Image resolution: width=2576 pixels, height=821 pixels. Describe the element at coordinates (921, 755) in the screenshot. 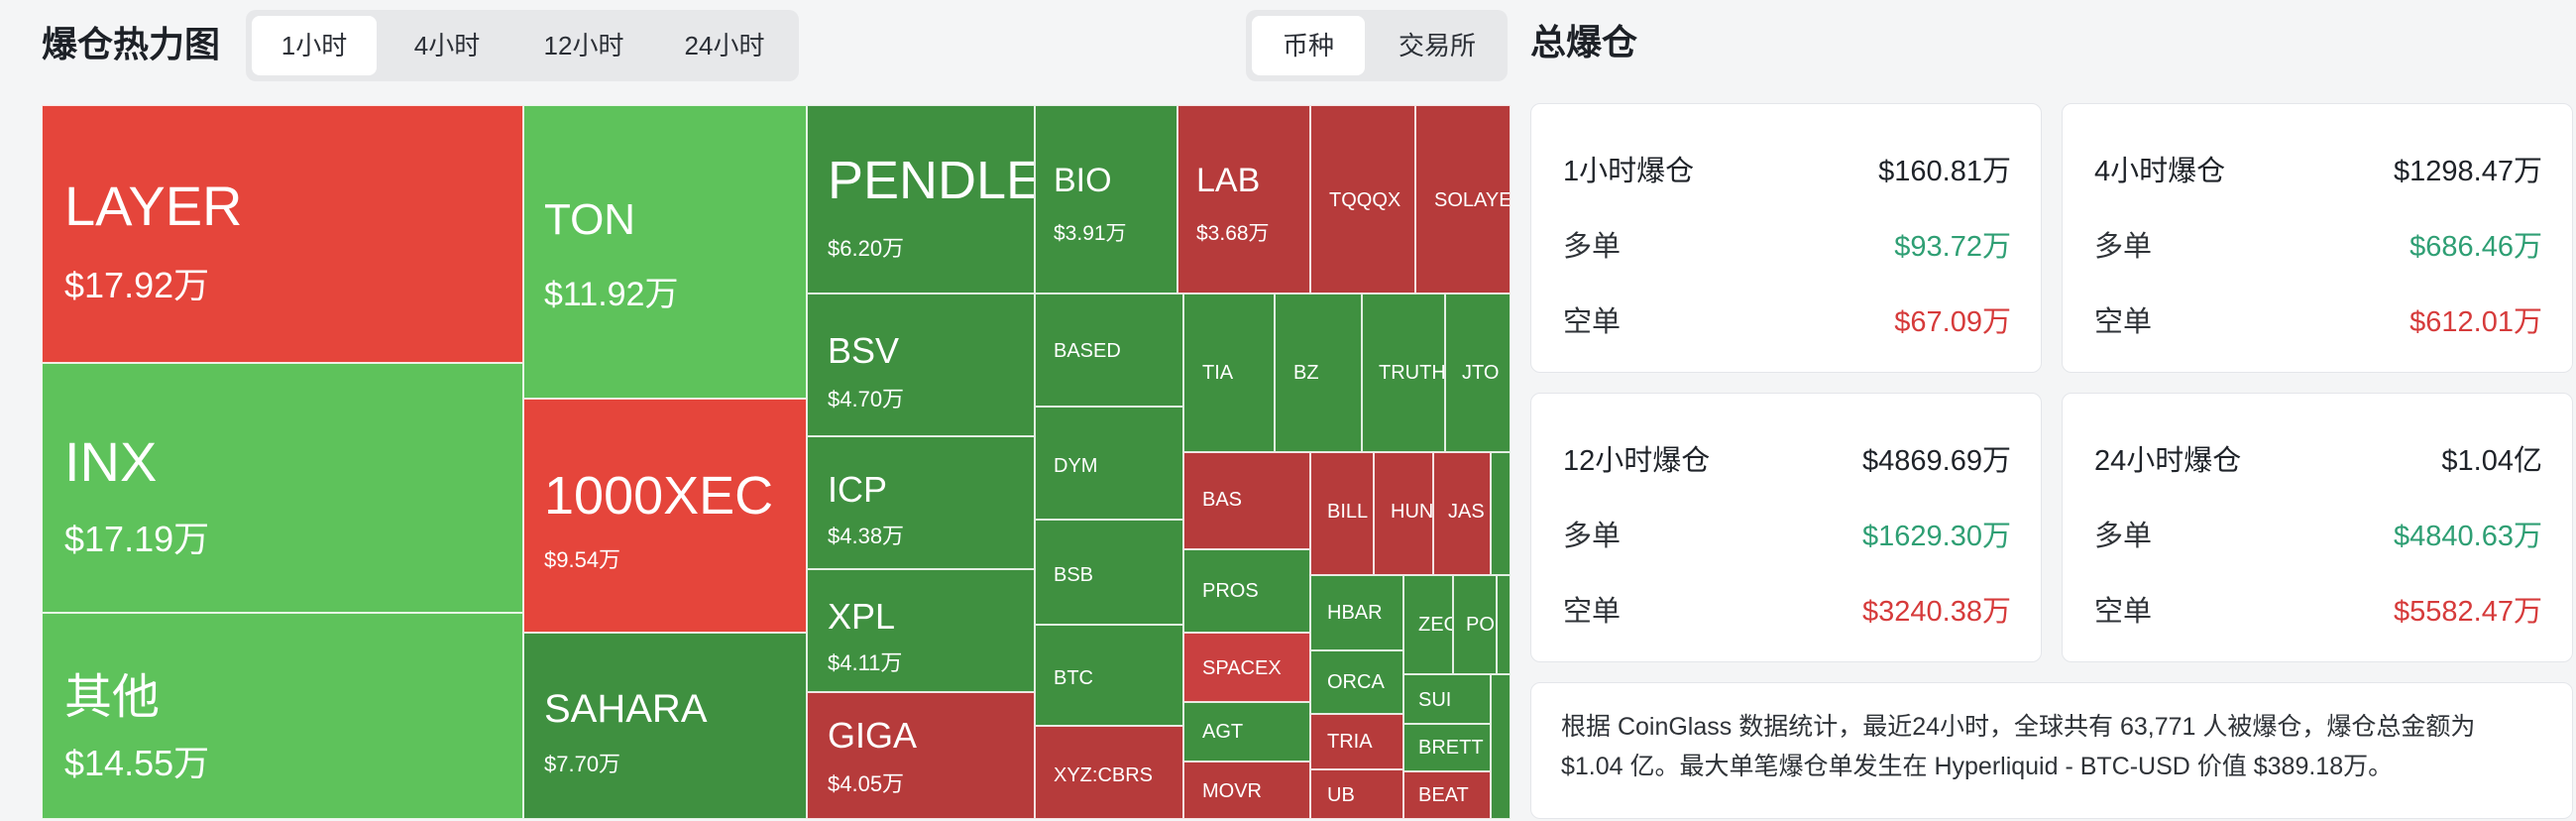

I see `tile-giga: GIGA $4.05万` at that location.